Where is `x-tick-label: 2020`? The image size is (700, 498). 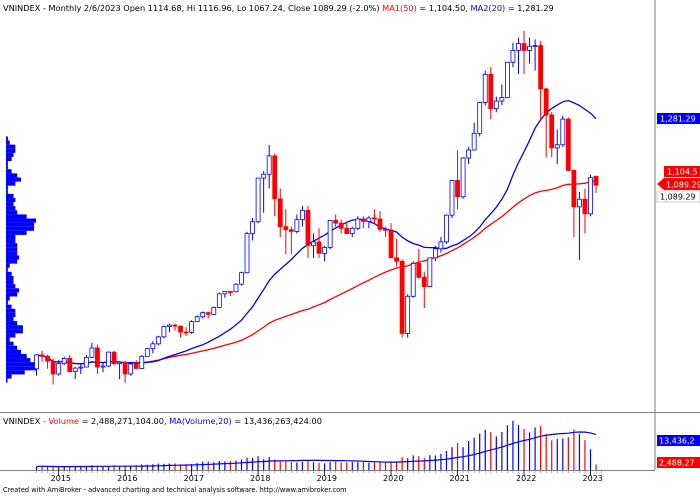 x-tick-label: 2020 is located at coordinates (393, 478).